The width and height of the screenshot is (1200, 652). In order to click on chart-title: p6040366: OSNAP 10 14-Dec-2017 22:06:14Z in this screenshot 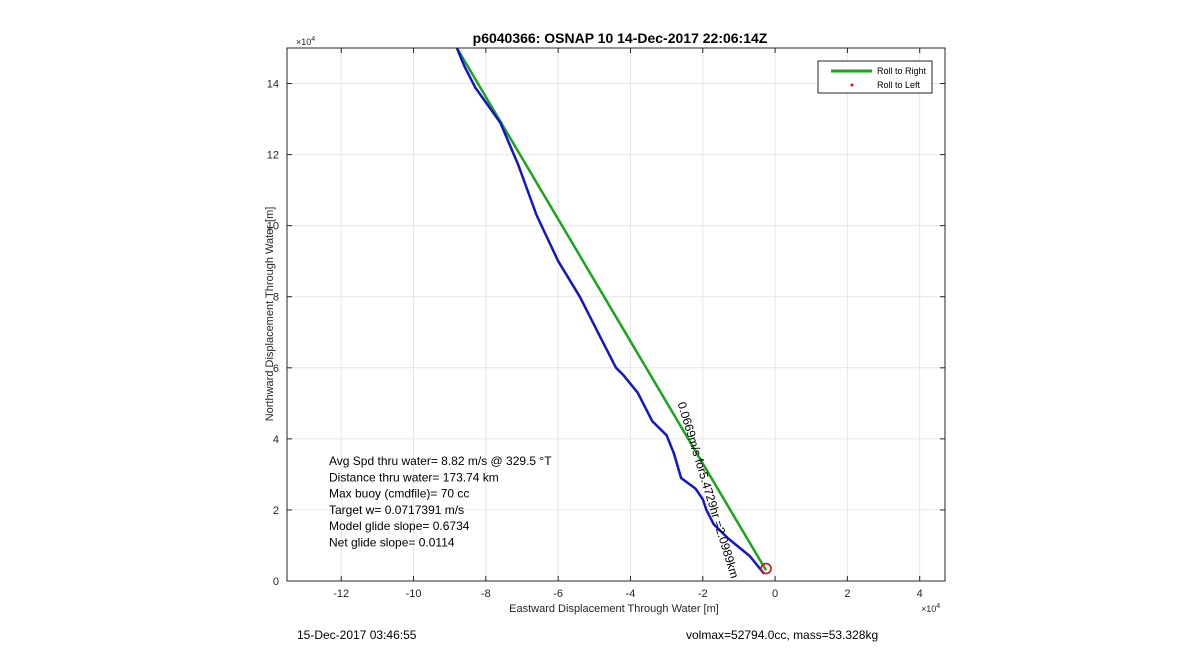, I will do `click(620, 38)`.